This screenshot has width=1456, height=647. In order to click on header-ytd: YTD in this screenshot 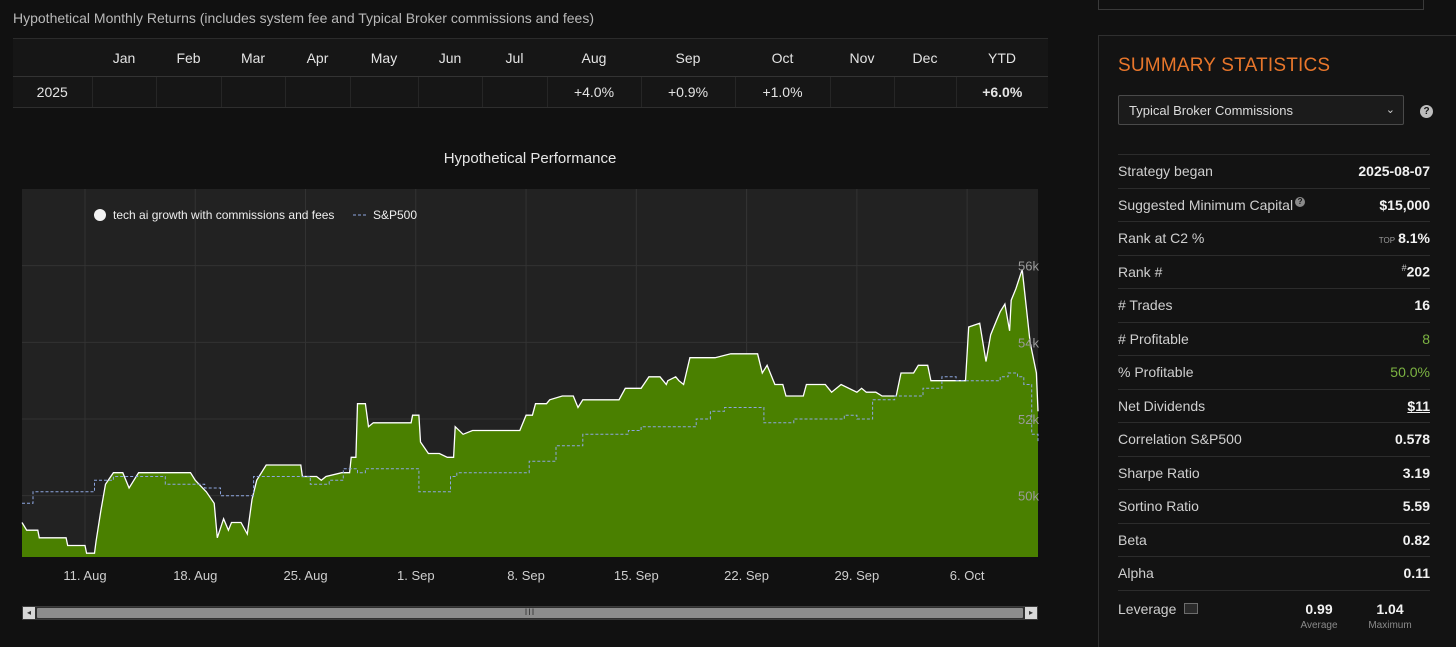, I will do `click(1002, 57)`.